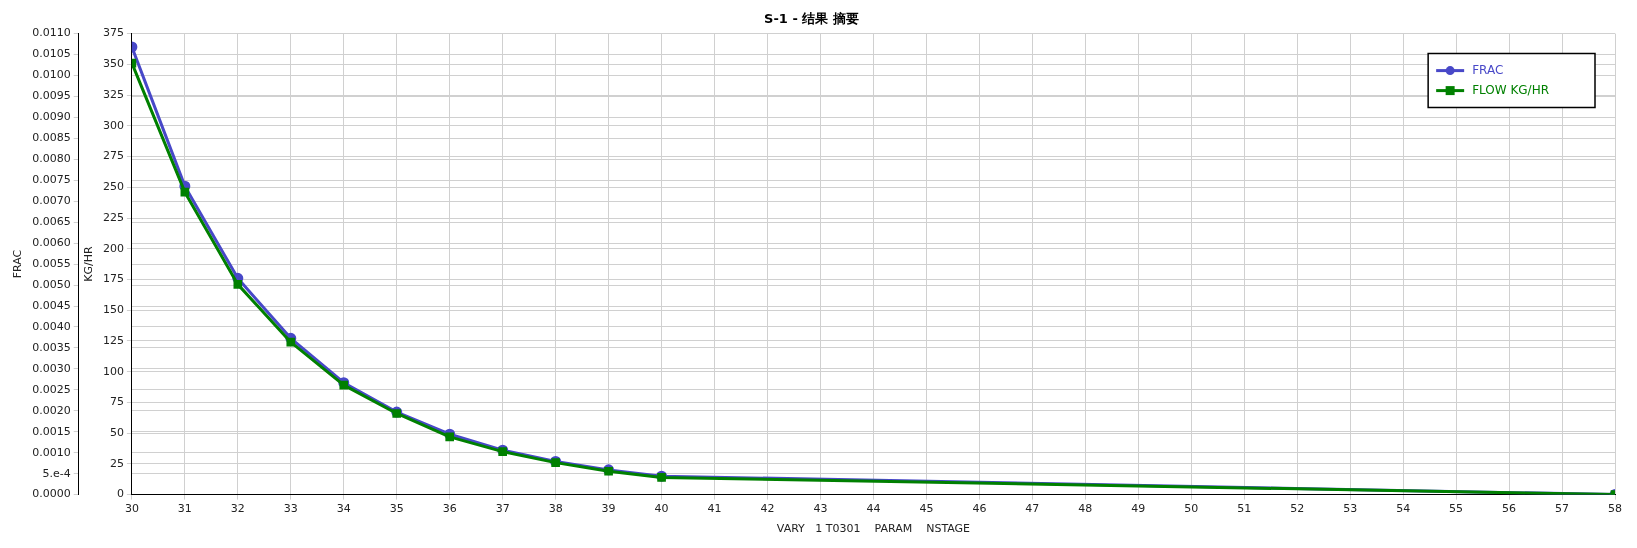 The height and width of the screenshot is (548, 1637). What do you see at coordinates (51, 368) in the screenshot?
I see `y2-tick-label: 0.0030` at bounding box center [51, 368].